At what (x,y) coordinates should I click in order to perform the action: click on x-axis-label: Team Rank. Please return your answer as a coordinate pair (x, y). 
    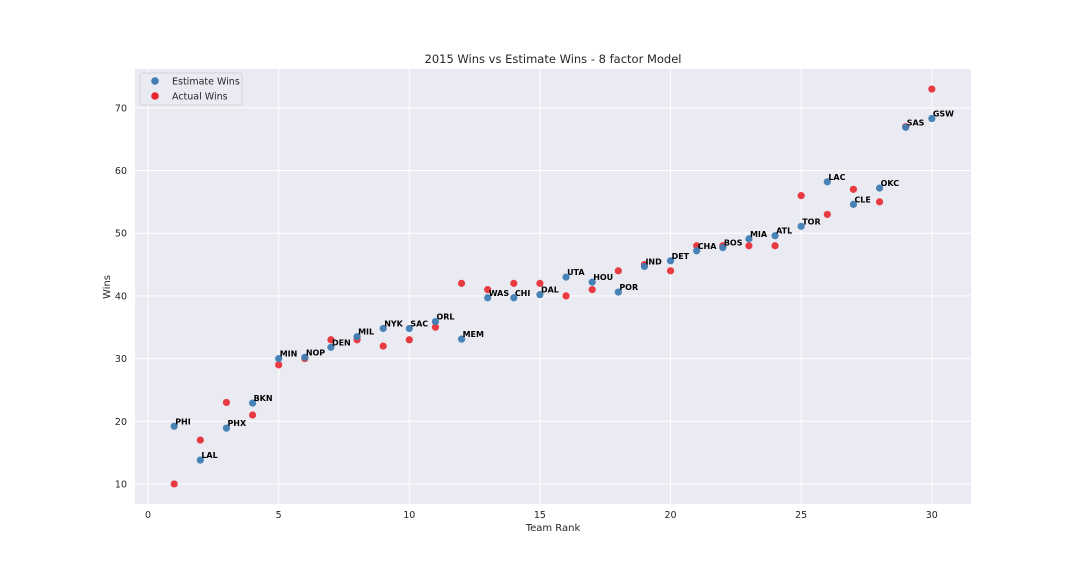
    Looking at the image, I should click on (553, 528).